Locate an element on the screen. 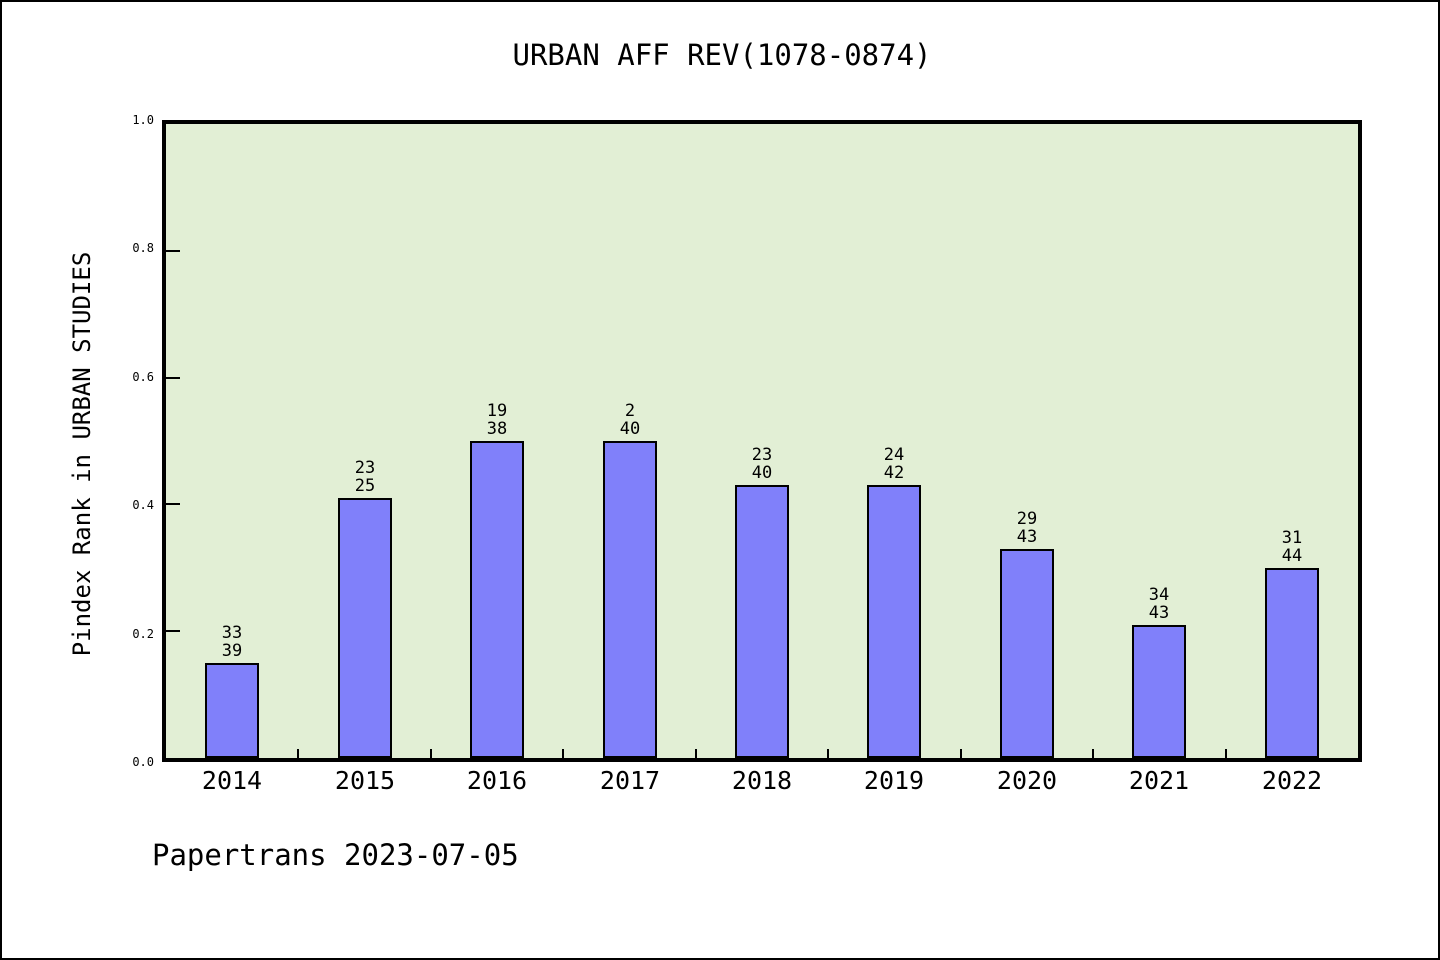 This screenshot has height=960, width=1440. bar-value-label: 2 40 is located at coordinates (630, 420).